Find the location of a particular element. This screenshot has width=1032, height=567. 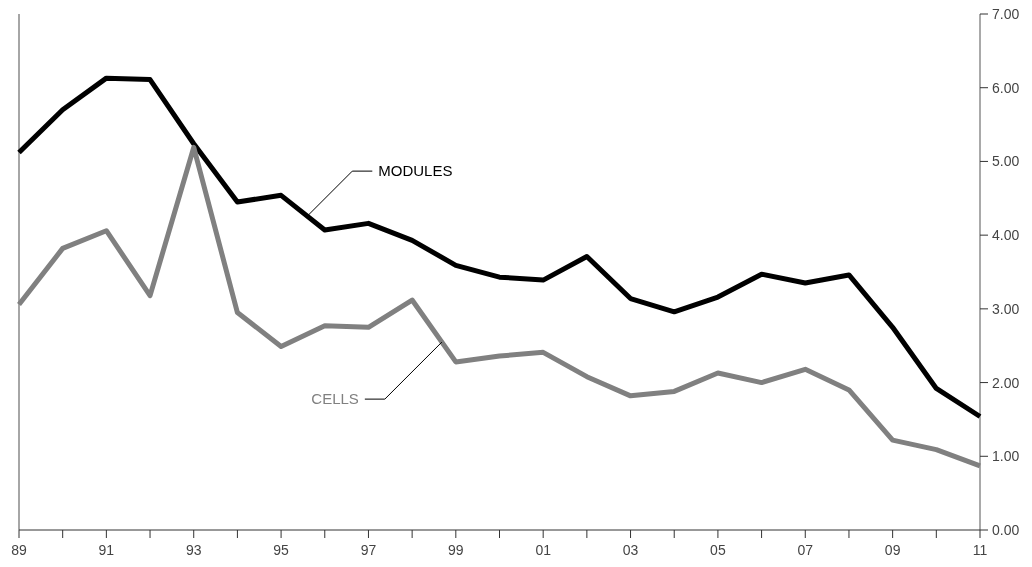

x-tick-label: 95 is located at coordinates (281, 550).